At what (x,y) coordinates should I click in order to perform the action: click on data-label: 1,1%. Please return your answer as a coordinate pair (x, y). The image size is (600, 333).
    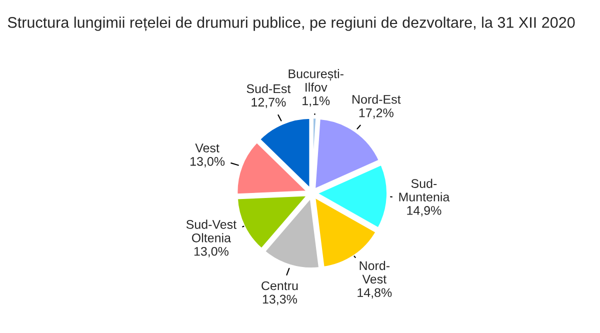
    Looking at the image, I should click on (316, 101).